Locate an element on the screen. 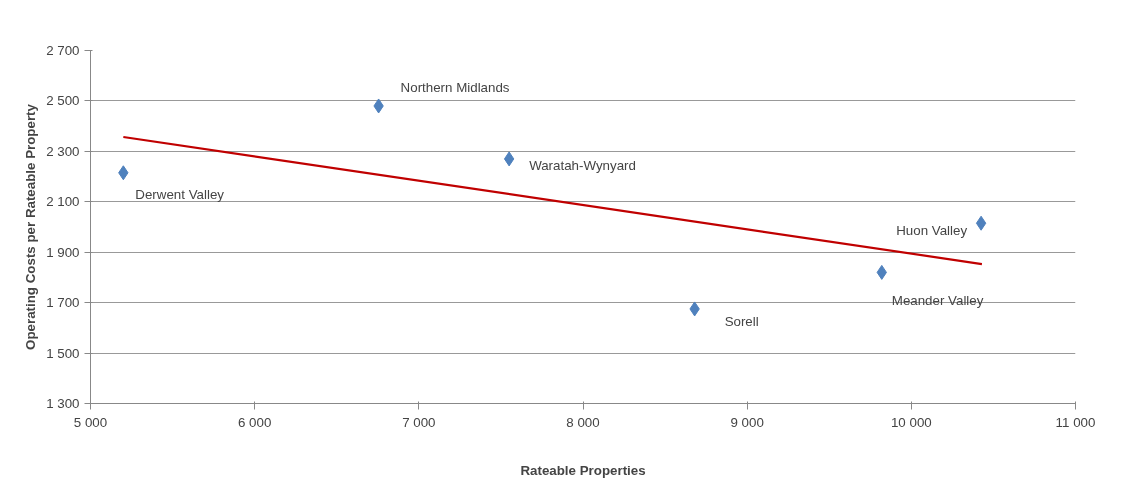 This screenshot has height=485, width=1132. y-tick-label: 2 700 is located at coordinates (63, 50).